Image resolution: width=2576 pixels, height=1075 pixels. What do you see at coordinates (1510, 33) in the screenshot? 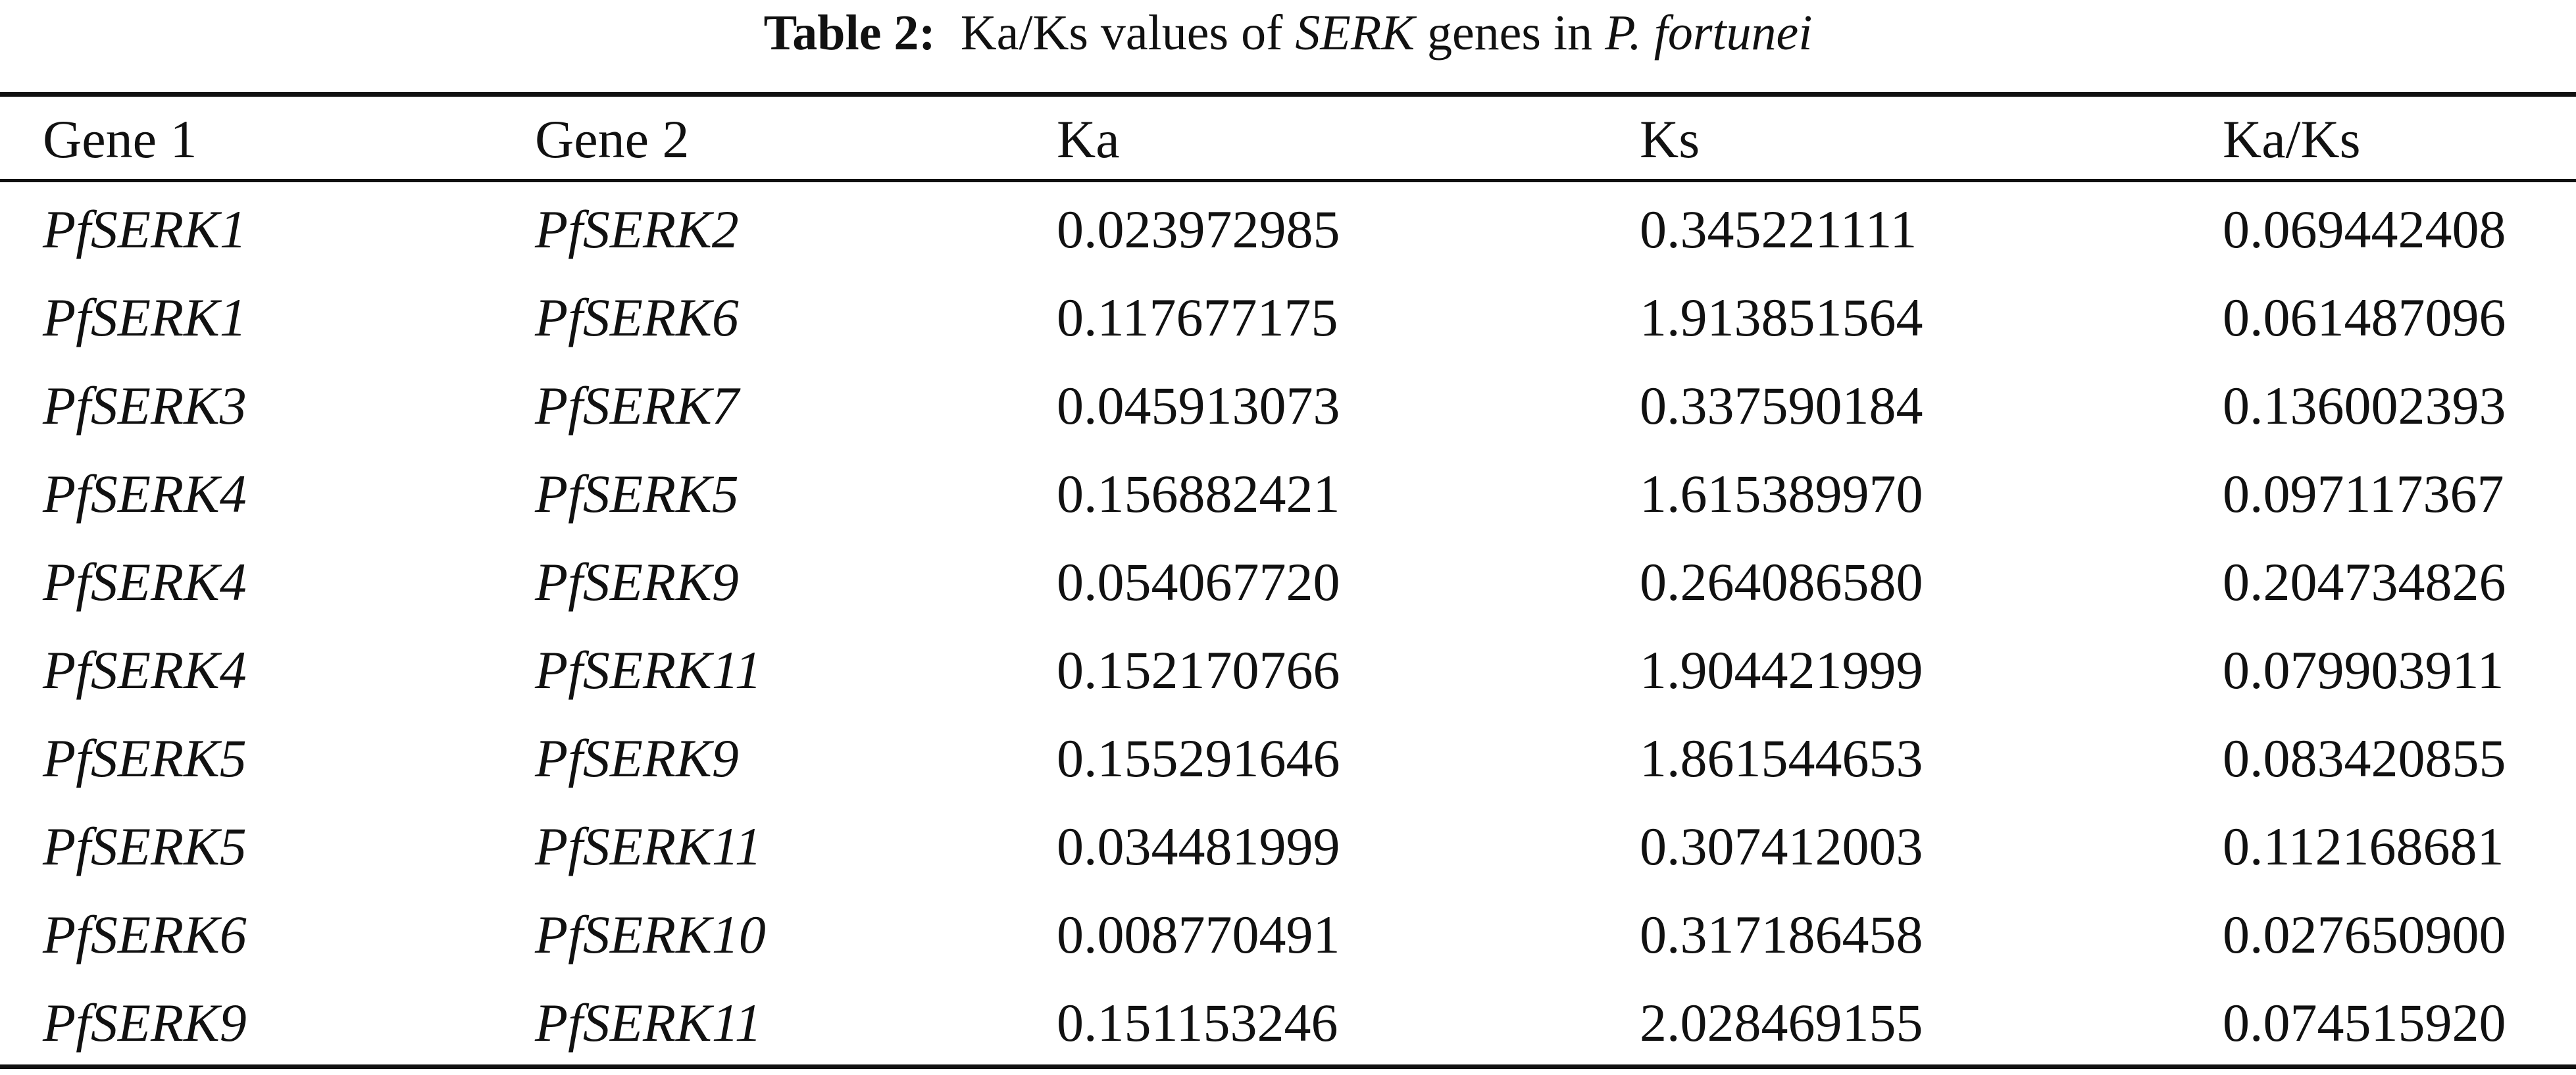
I see `caption-text-middle: genes in` at bounding box center [1510, 33].